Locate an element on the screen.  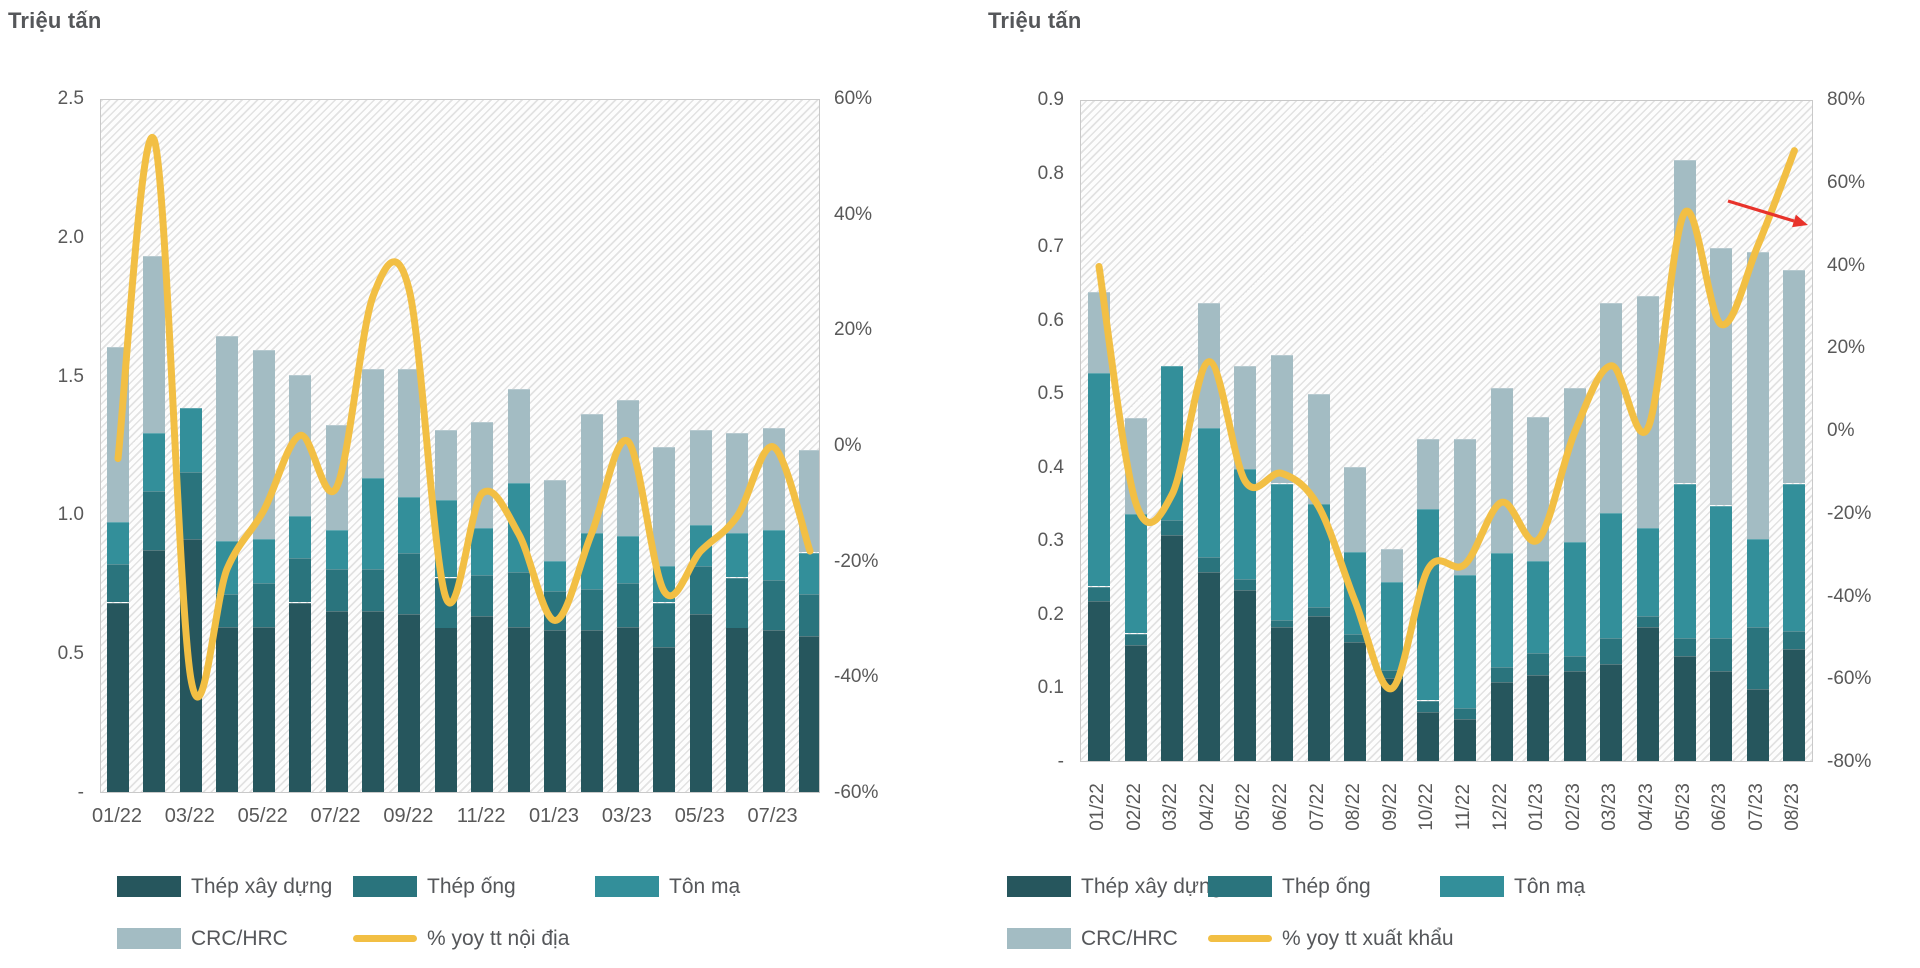
left-chart-unit-title: Triệu tấn is located at coordinates (55, 20).